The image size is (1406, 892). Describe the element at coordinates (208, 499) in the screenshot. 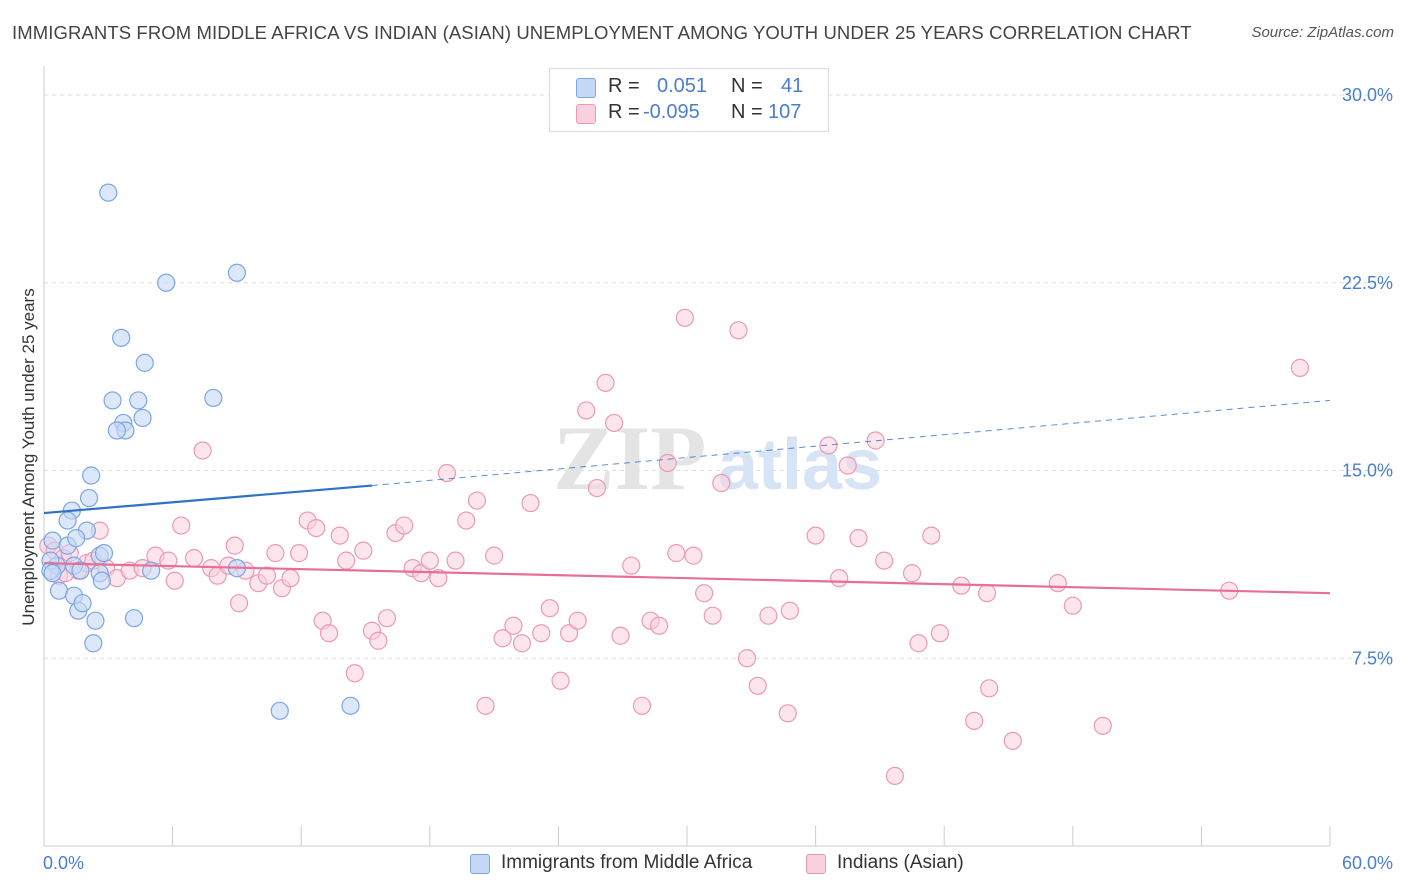

I see `trend-line-blue-solid` at that location.